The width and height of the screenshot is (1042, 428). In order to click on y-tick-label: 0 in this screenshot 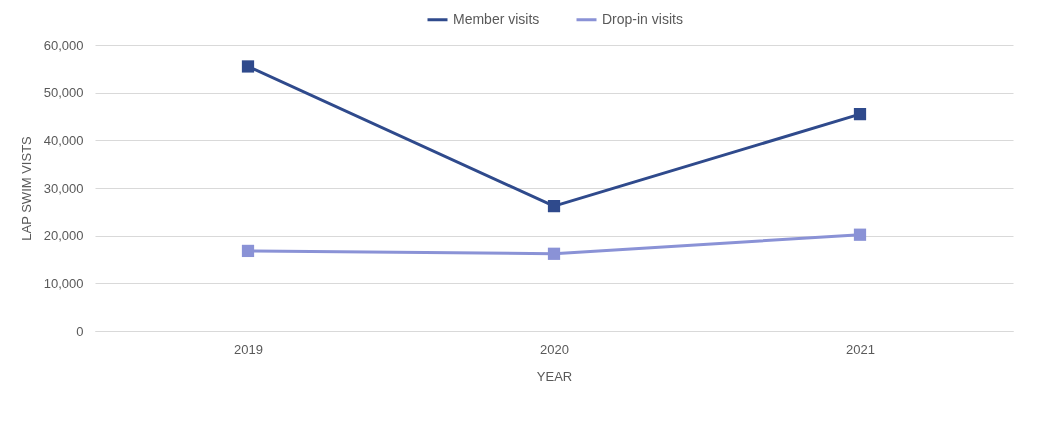, I will do `click(80, 331)`.